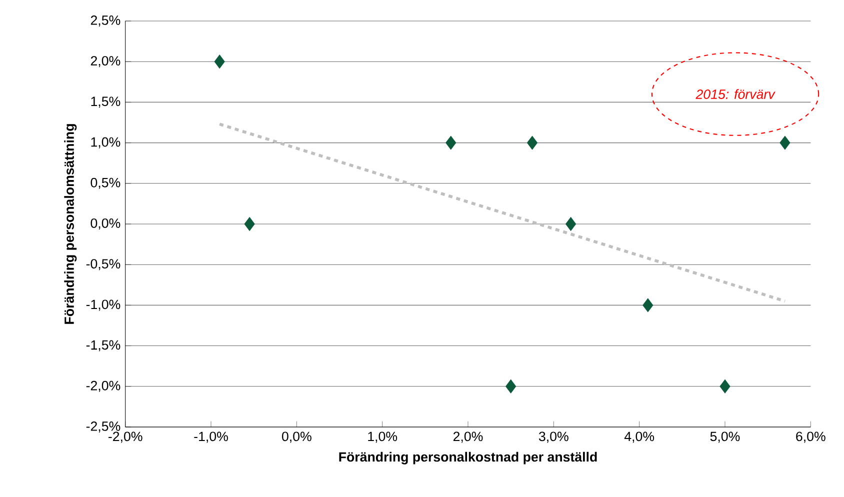 The width and height of the screenshot is (844, 497). What do you see at coordinates (468, 437) in the screenshot?
I see `x-tick-label: 2,0%` at bounding box center [468, 437].